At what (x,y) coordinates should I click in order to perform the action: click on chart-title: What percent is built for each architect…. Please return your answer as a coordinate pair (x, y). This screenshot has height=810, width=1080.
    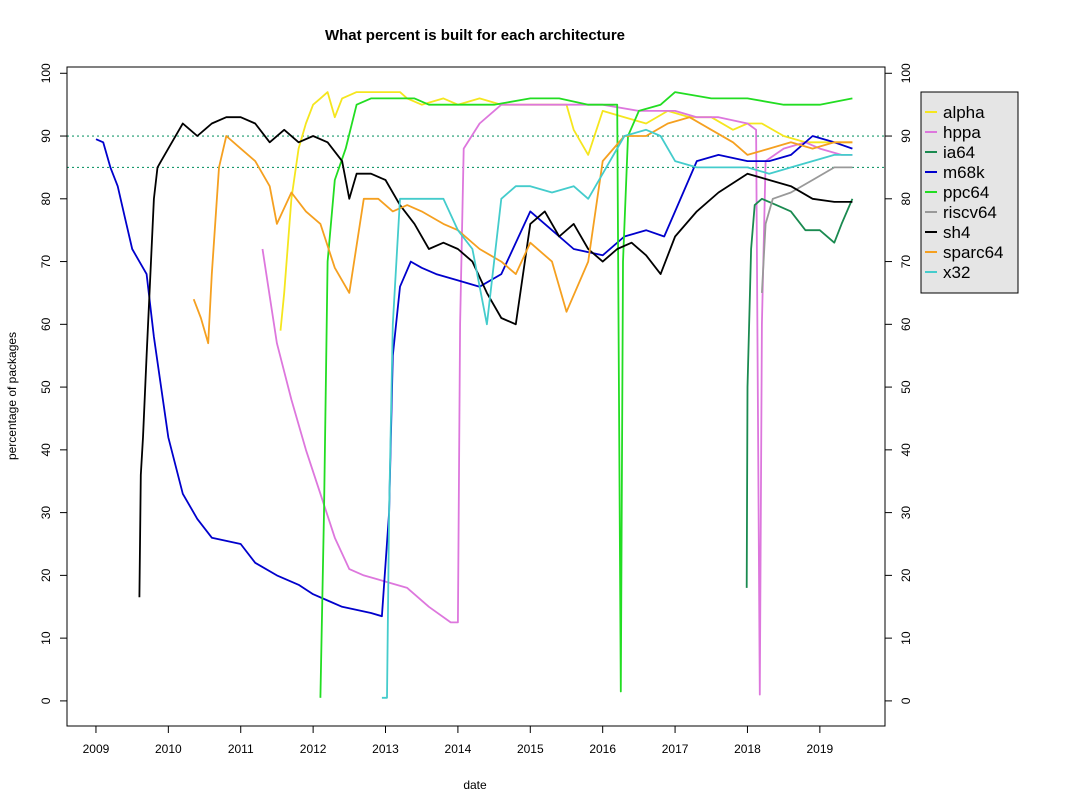
    Looking at the image, I should click on (475, 35).